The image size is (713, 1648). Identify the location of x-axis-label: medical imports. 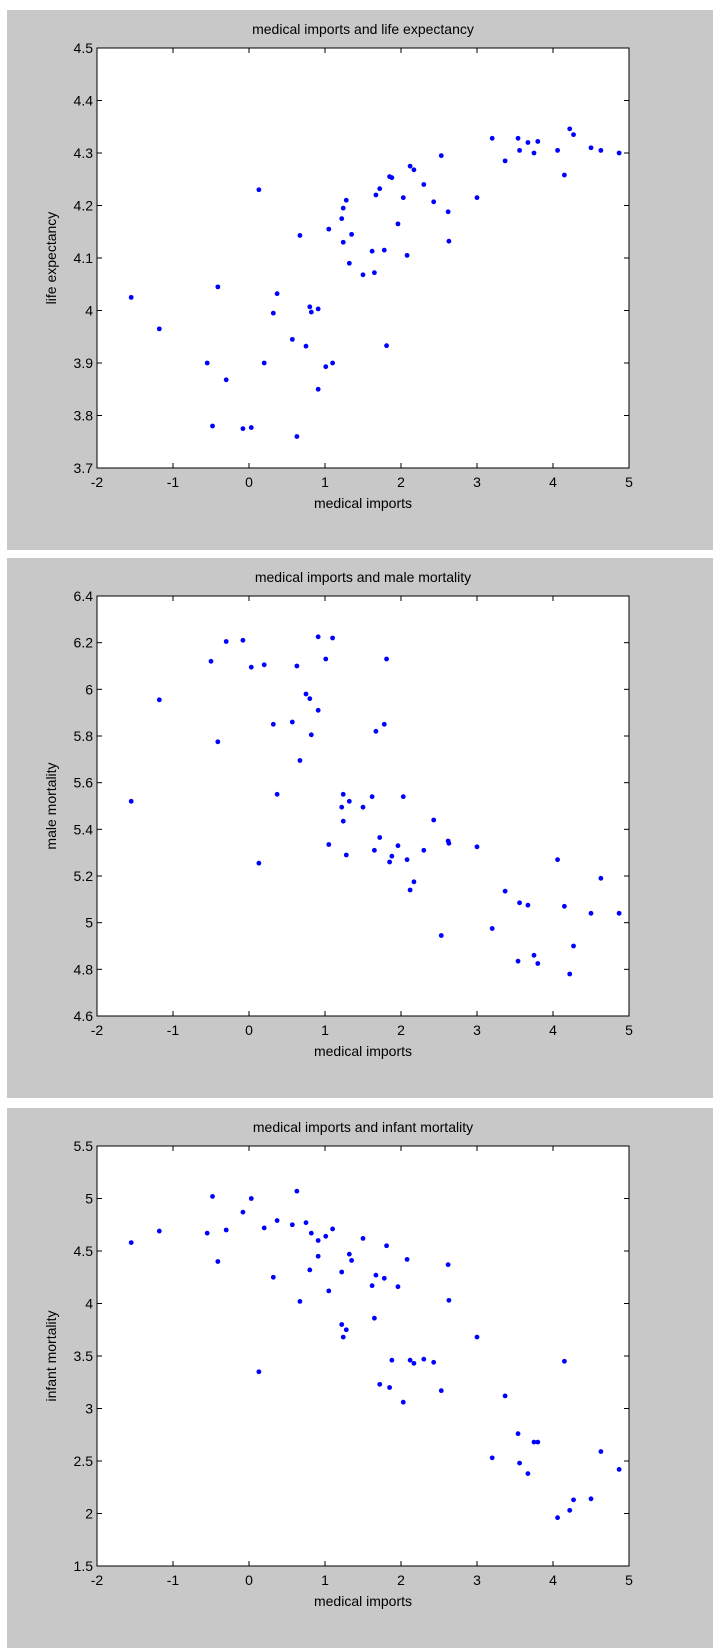
(363, 503).